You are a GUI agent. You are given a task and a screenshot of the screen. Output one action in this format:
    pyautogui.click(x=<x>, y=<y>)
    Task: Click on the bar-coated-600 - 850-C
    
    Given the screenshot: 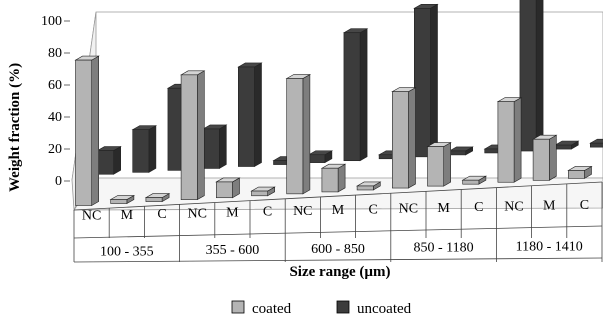 What is the action you would take?
    pyautogui.click(x=368, y=186)
    